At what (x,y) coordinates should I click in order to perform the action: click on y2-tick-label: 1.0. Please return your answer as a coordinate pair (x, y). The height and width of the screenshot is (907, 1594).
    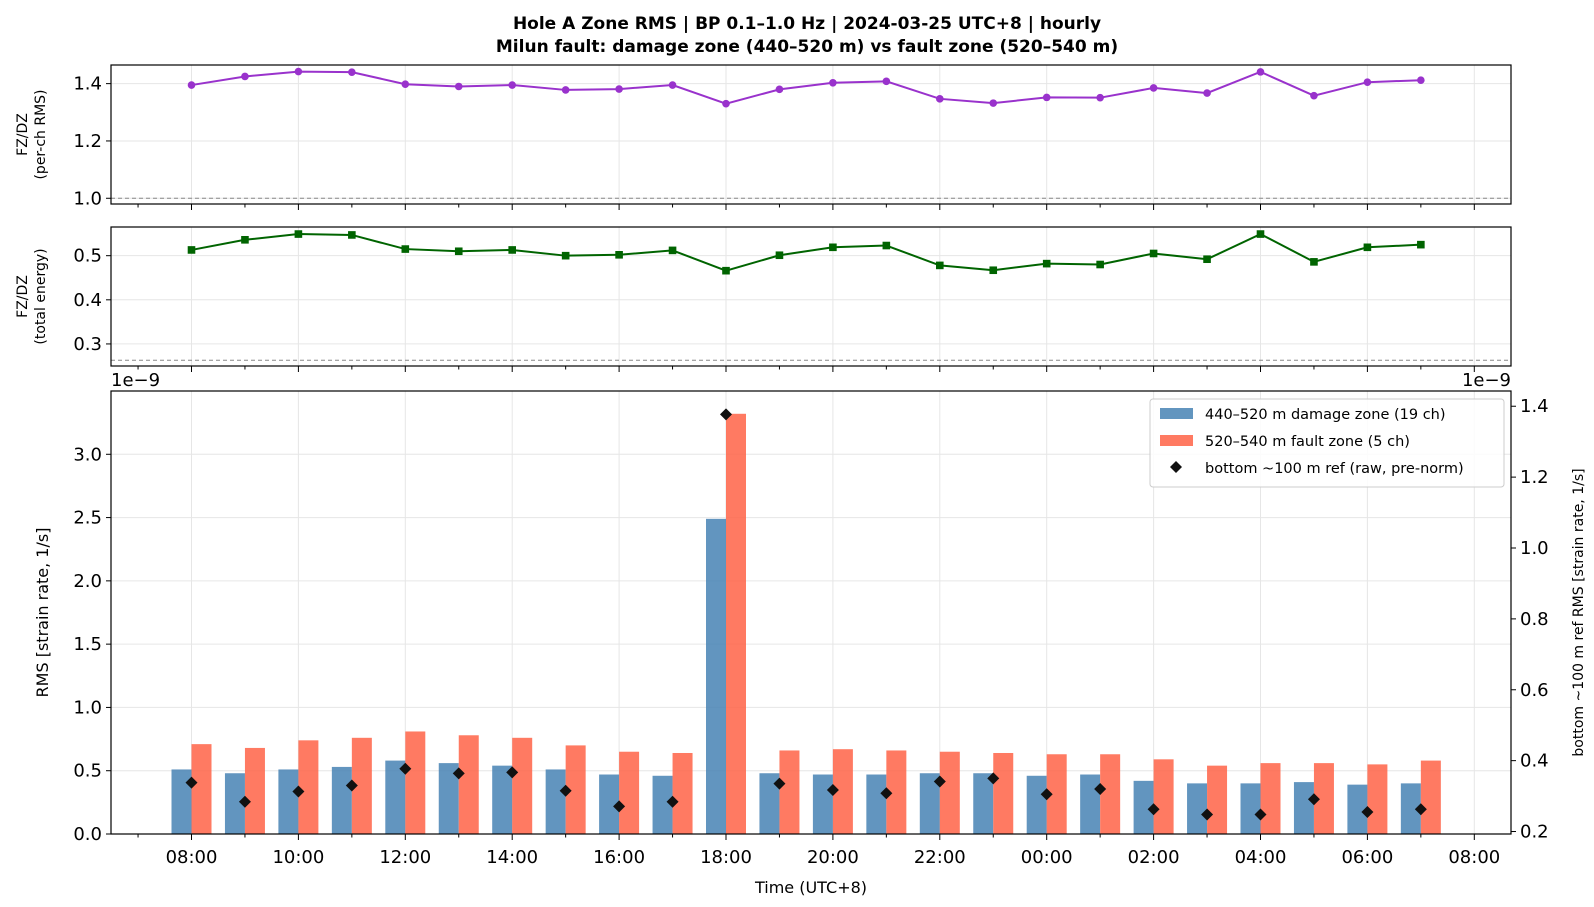
    Looking at the image, I should click on (1534, 548).